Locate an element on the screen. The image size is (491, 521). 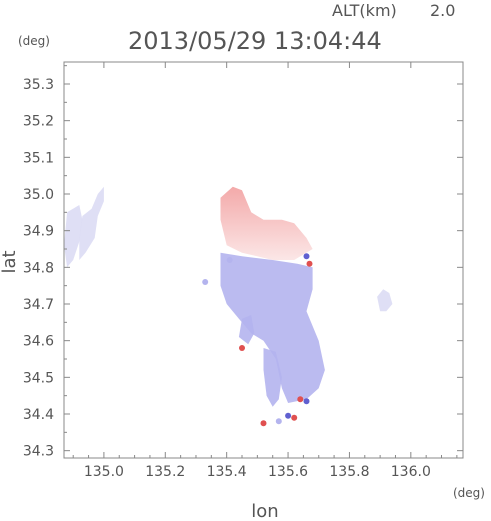
x-tick-label: 135.6 is located at coordinates (288, 472).